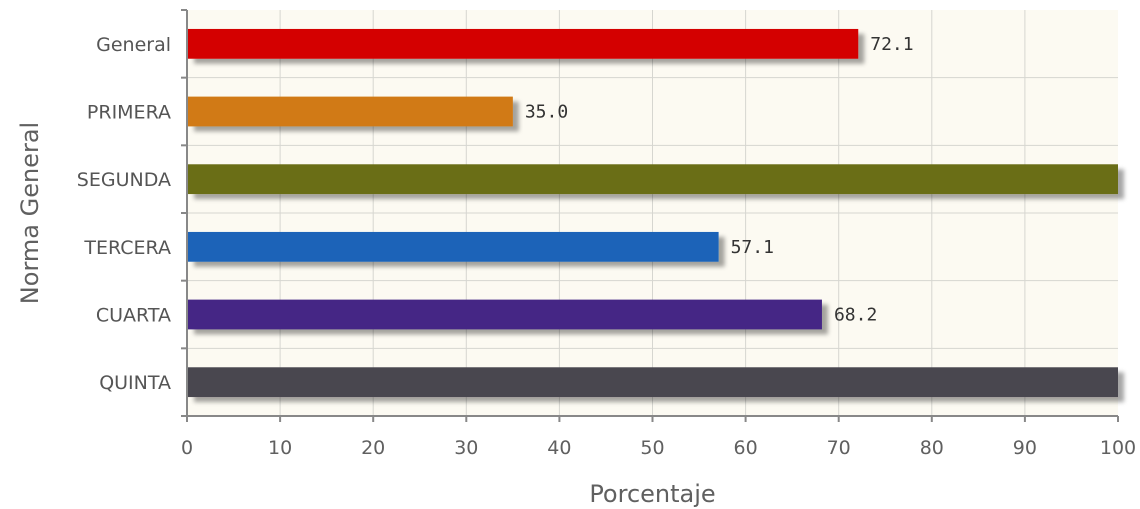 This screenshot has height=509, width=1140. I want to click on x-tick-label-20: 20, so click(373, 448).